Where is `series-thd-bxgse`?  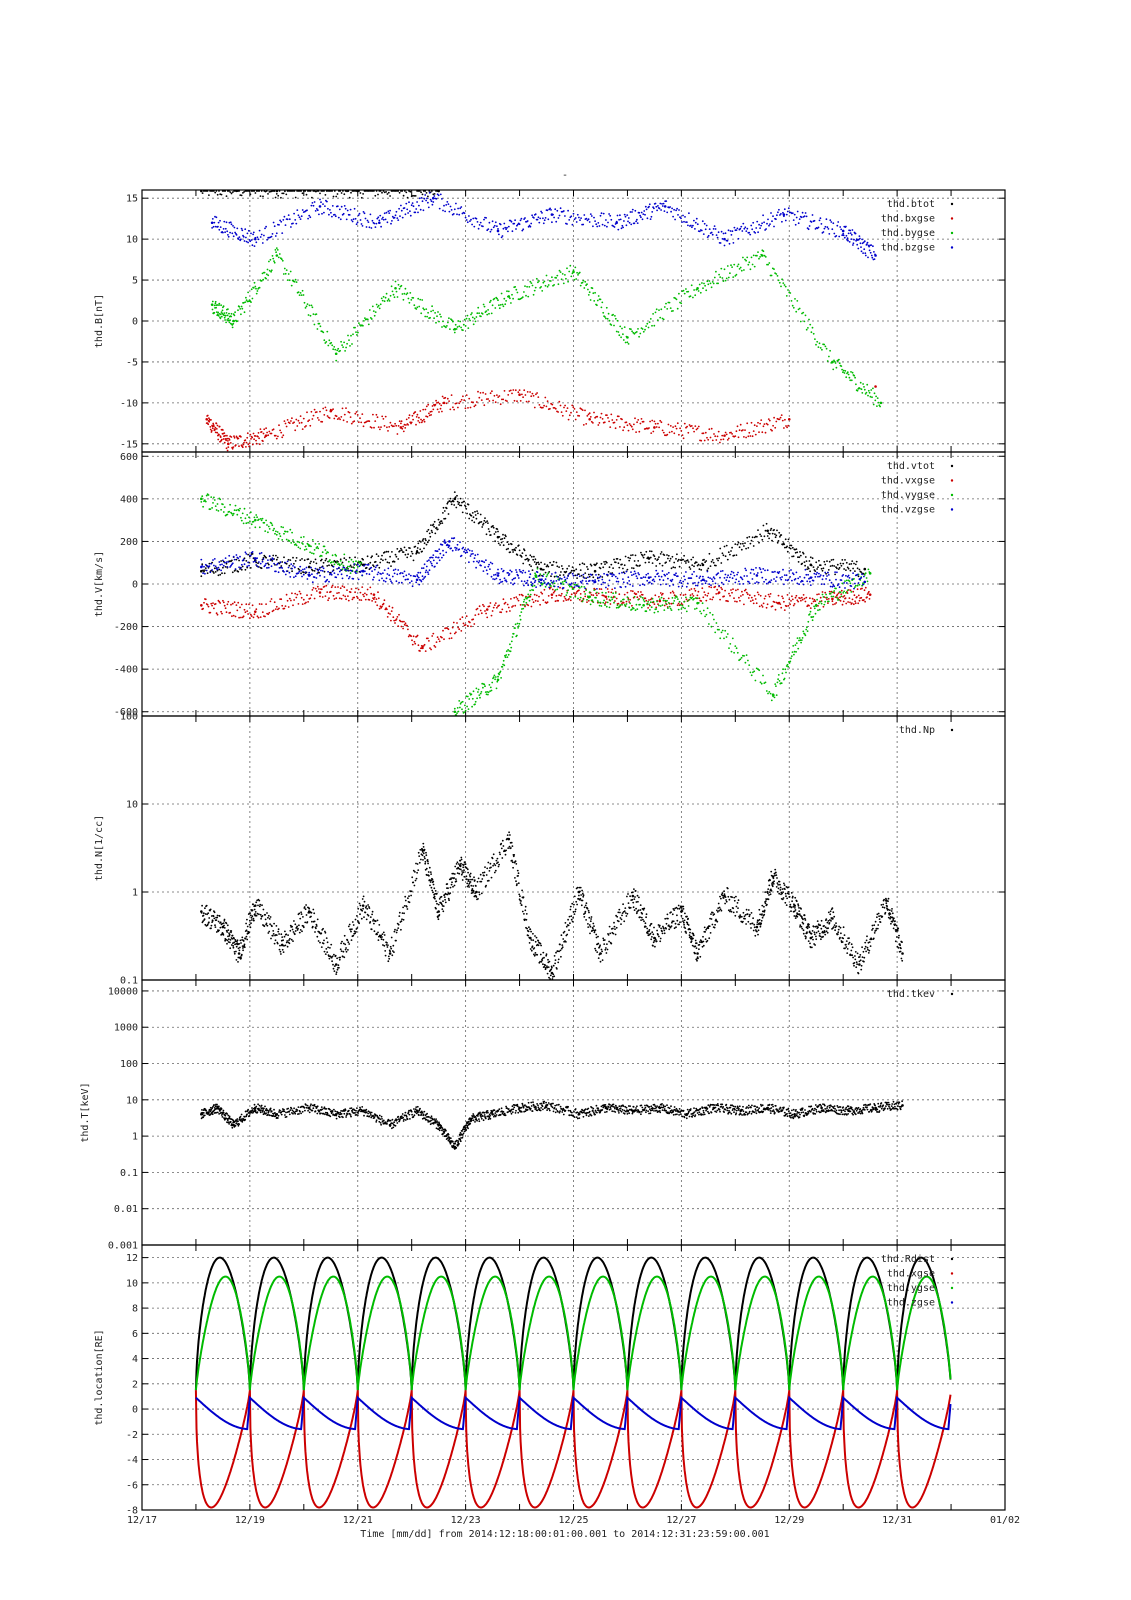
series-thd-bxgse is located at coordinates (541, 418).